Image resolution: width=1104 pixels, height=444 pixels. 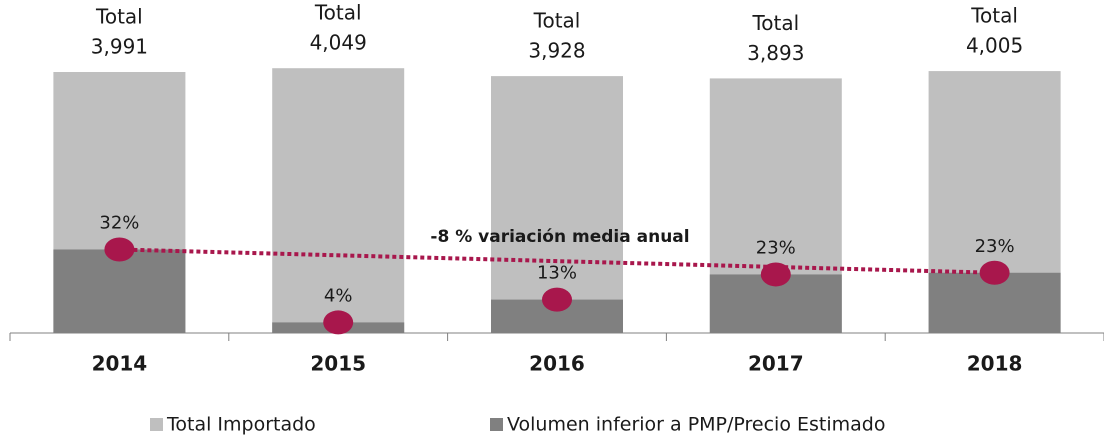 I want to click on share-label: 13%, so click(x=557, y=273).